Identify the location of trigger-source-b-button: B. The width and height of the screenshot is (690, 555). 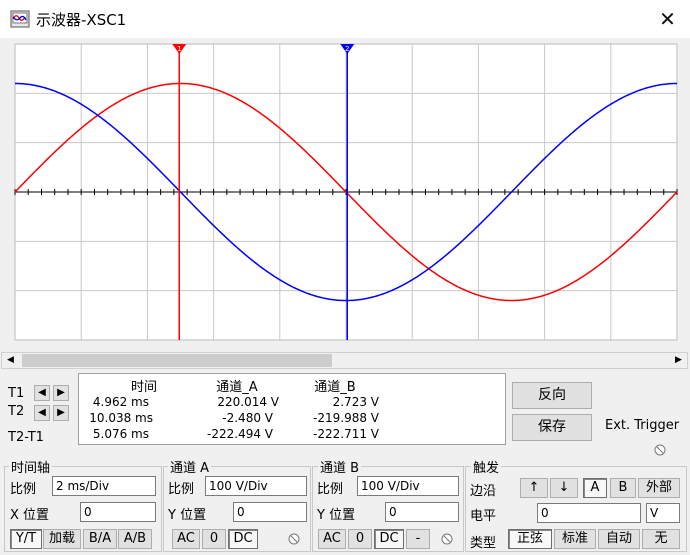
(623, 488).